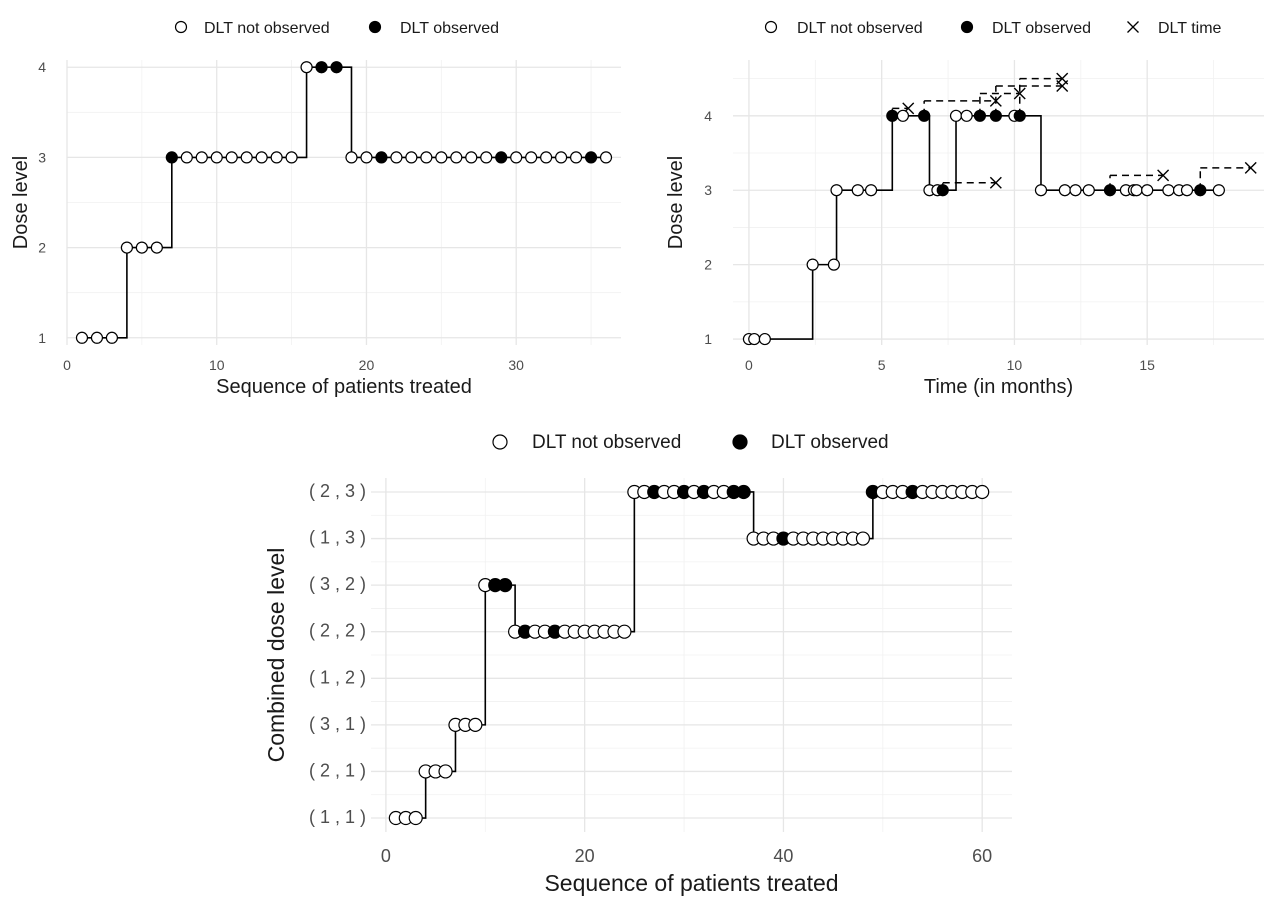 The height and width of the screenshot is (898, 1266). What do you see at coordinates (337, 491) in the screenshot?
I see `y-tick-label: ( 2 , 3 )` at bounding box center [337, 491].